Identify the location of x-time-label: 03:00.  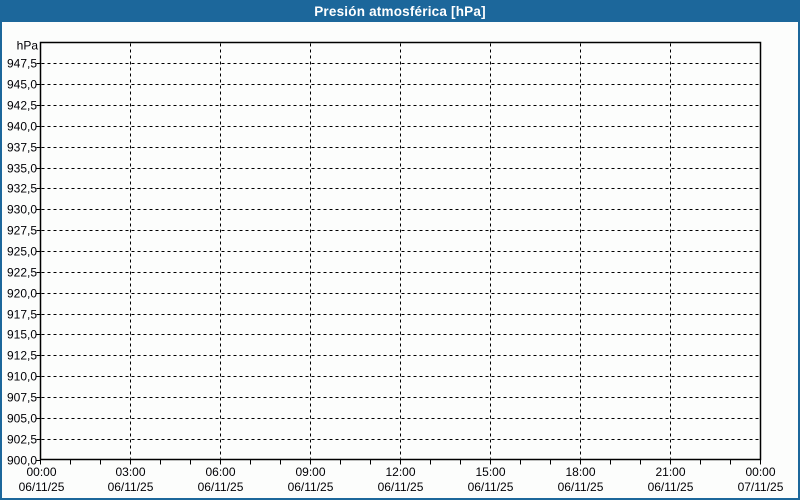
(130, 472).